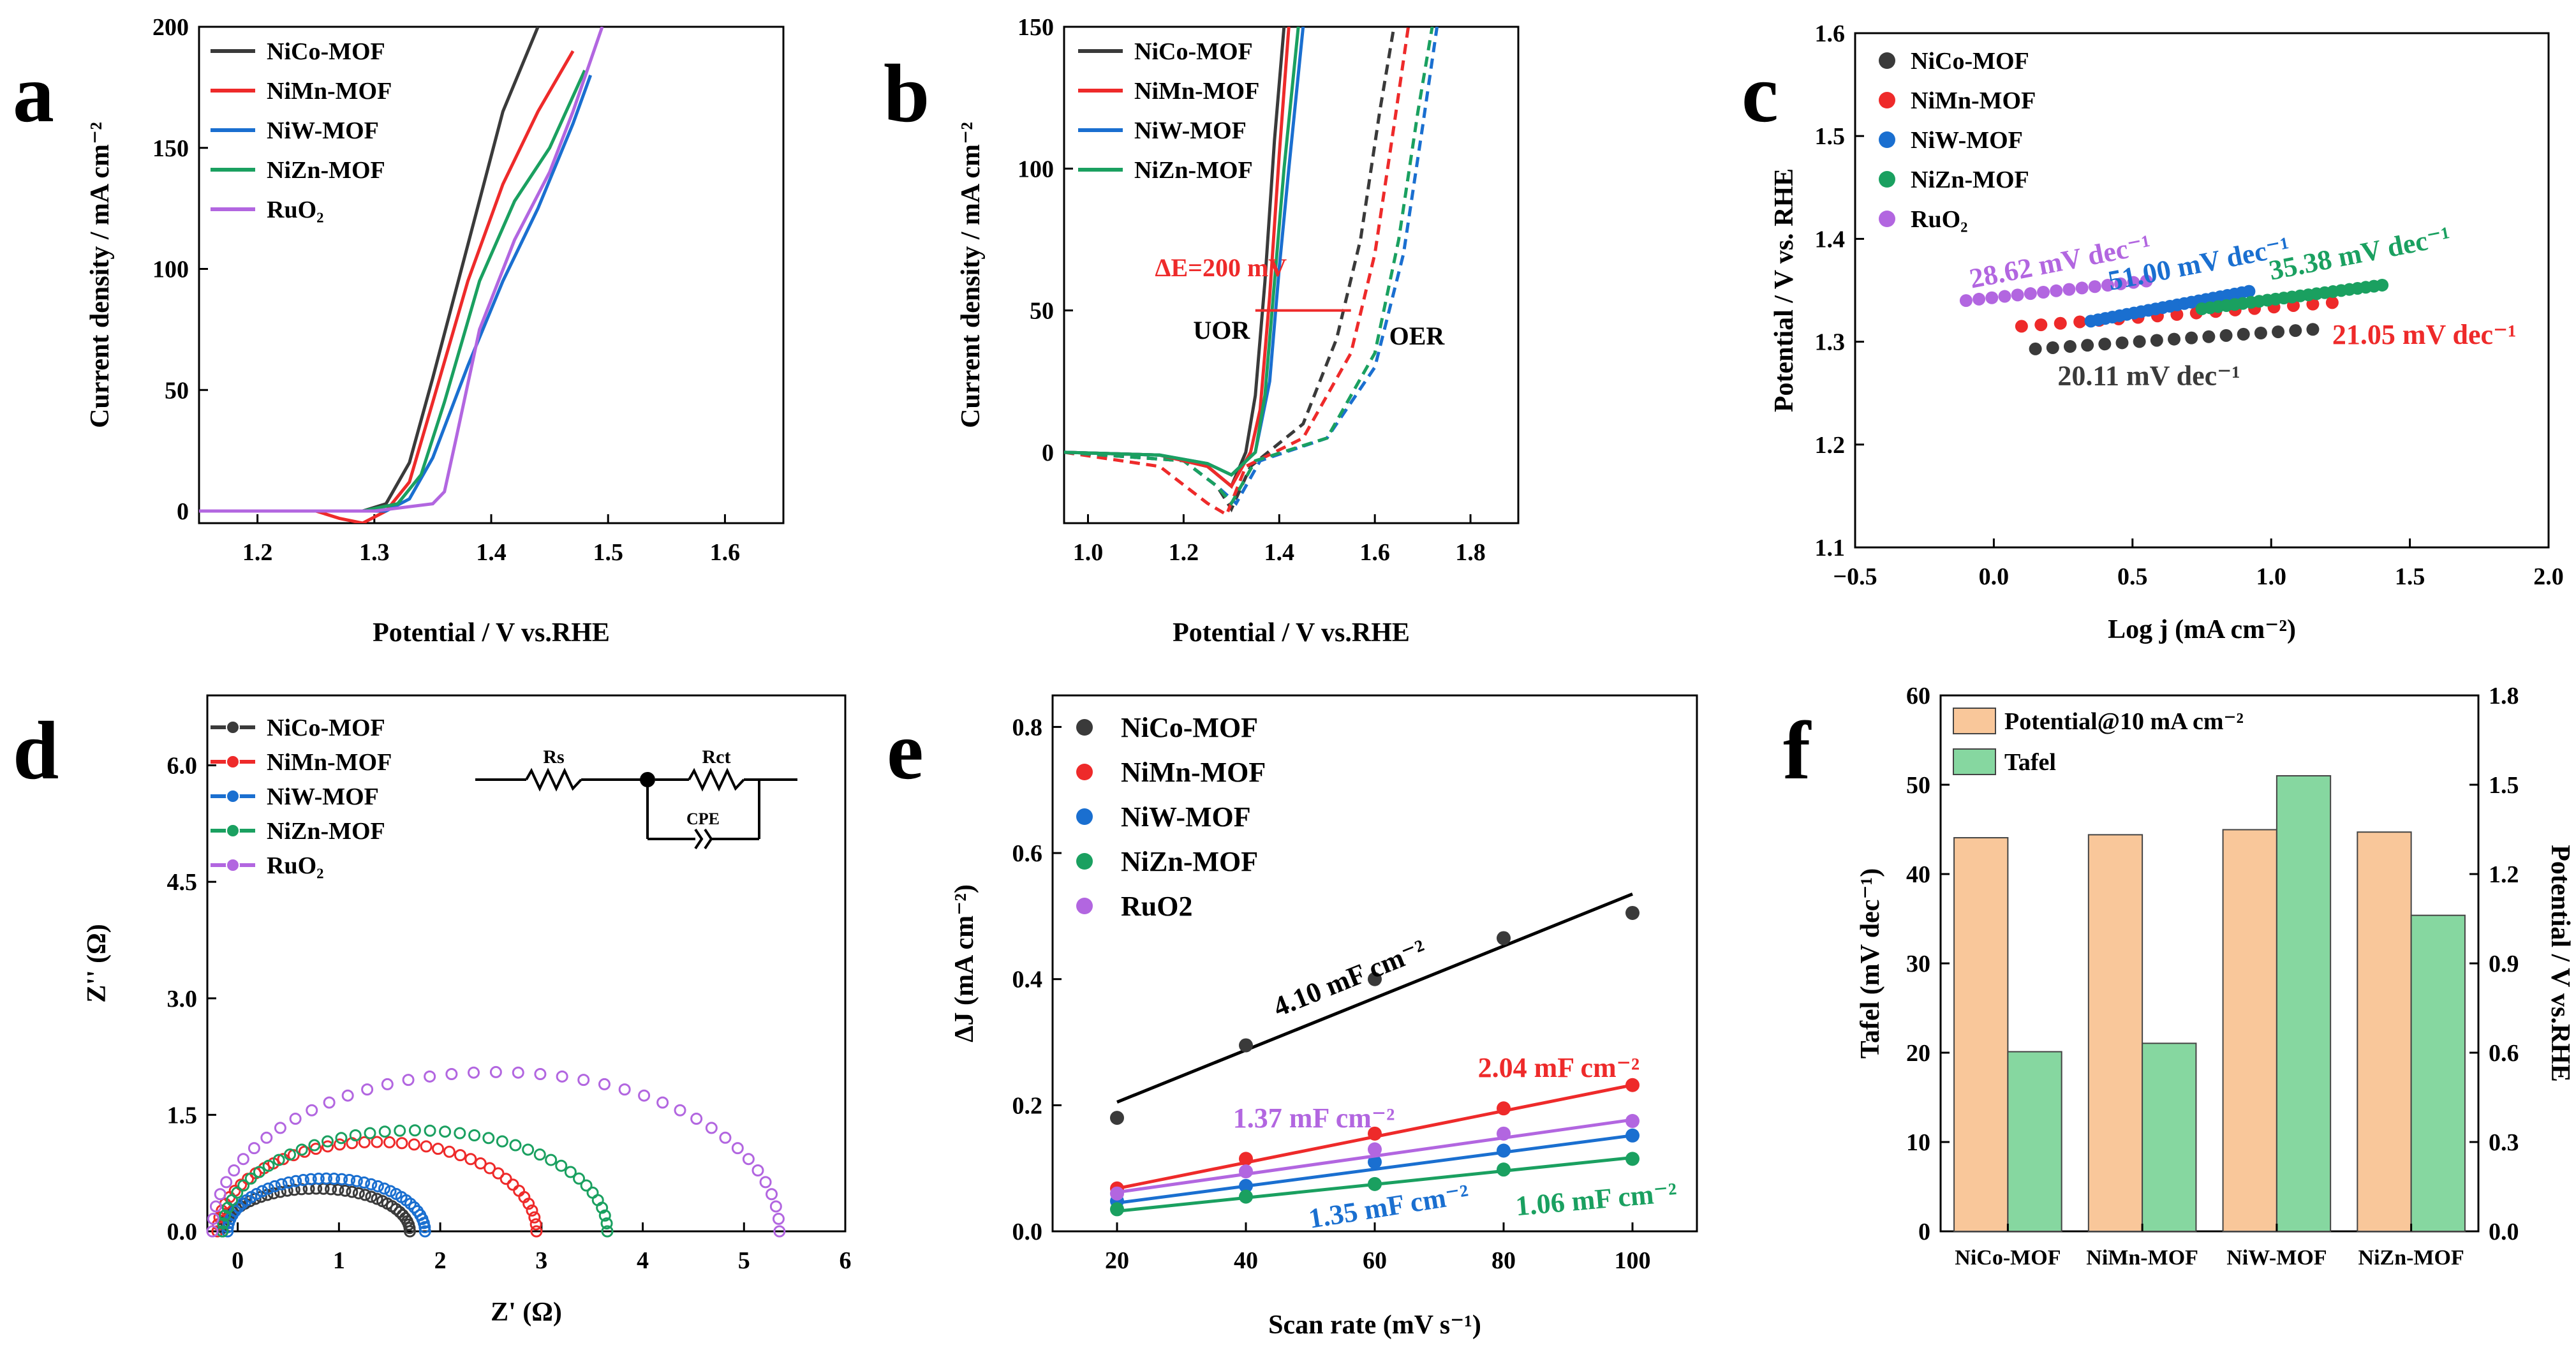 The width and height of the screenshot is (2576, 1350). Describe the element at coordinates (2504, 1142) in the screenshot. I see `y-tick-label-right: 0.3` at that location.